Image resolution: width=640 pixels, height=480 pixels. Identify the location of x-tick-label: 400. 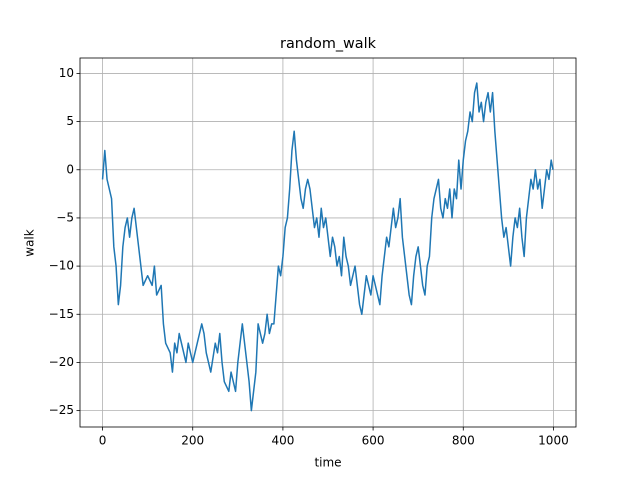
(282, 441).